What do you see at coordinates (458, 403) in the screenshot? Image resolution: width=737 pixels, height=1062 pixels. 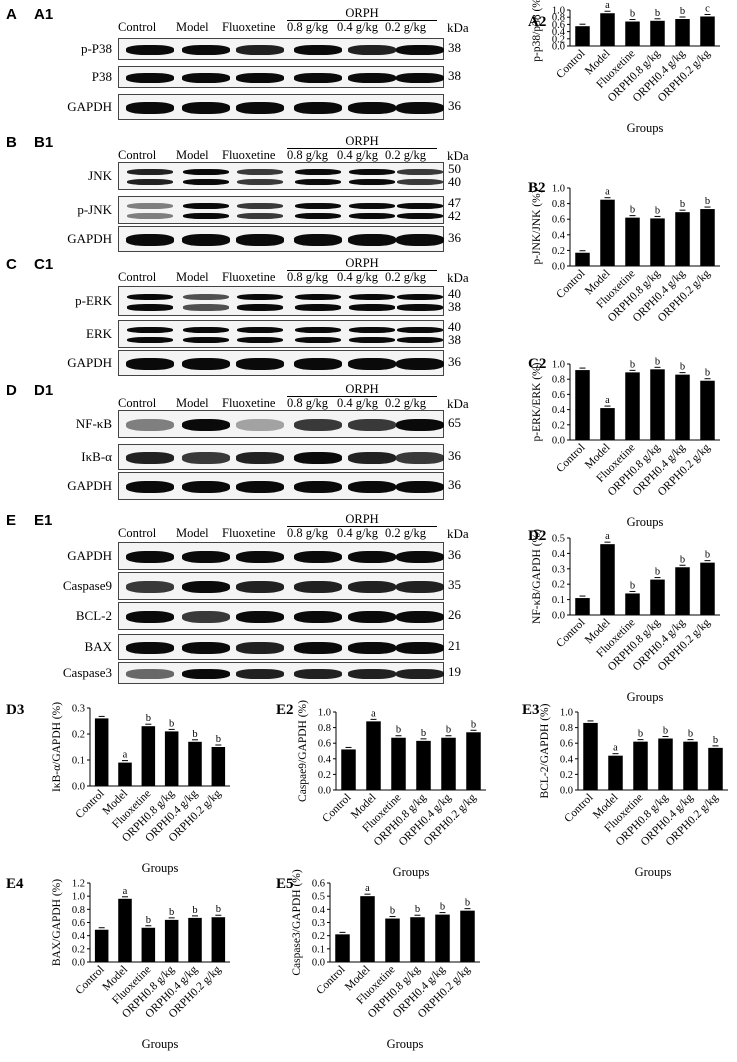 I see `kda-header: kDa` at bounding box center [458, 403].